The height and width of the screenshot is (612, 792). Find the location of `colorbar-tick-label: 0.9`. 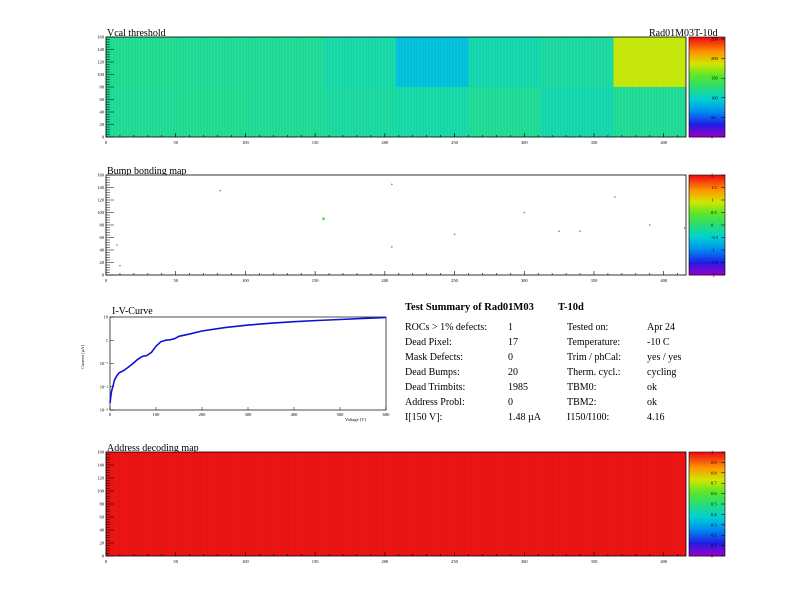

colorbar-tick-label: 0.9 is located at coordinates (714, 462).